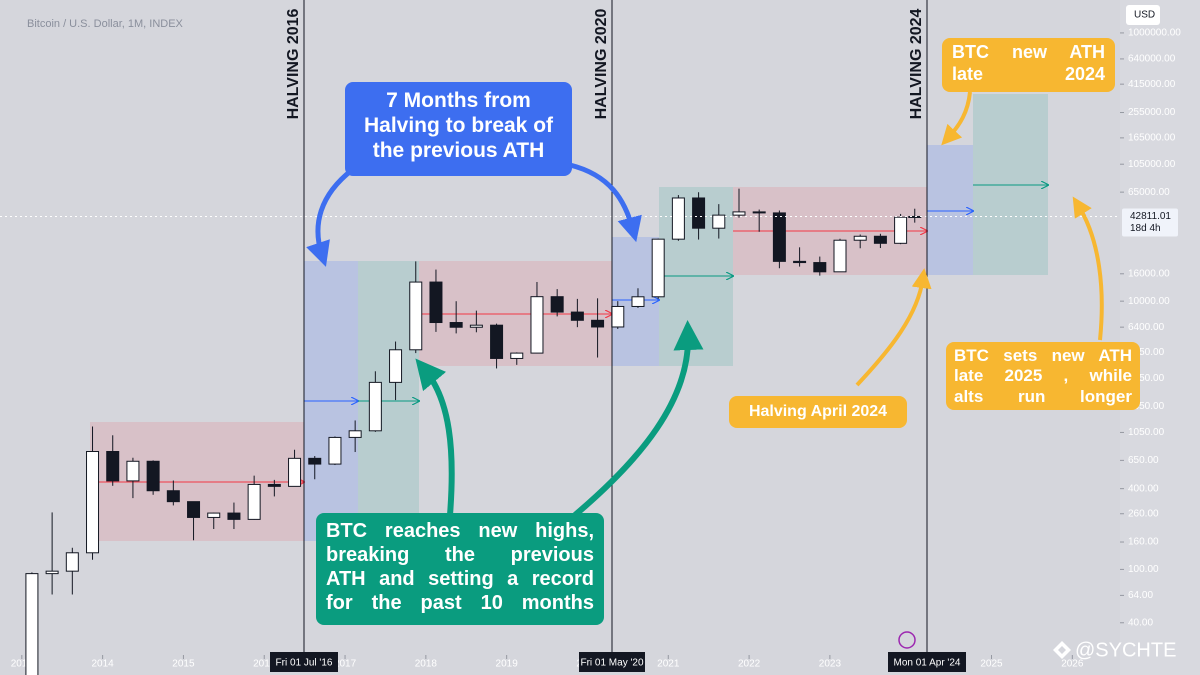 Image resolution: width=1200 pixels, height=675 pixels. What do you see at coordinates (460, 531) in the screenshot?
I see `annotation-line: BTC reaches new highs,` at bounding box center [460, 531].